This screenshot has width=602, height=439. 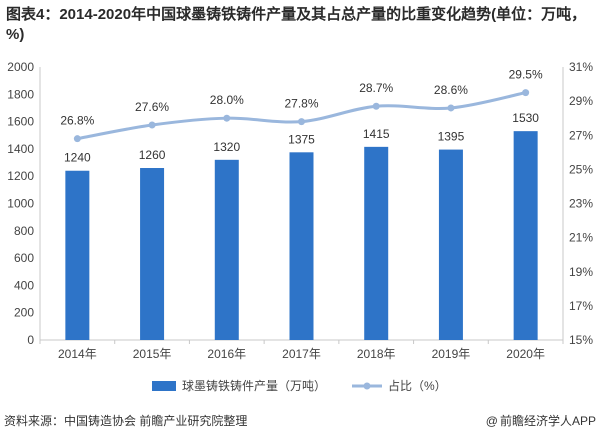 What do you see at coordinates (226, 147) in the screenshot?
I see `bar-value-label: 1320` at bounding box center [226, 147].